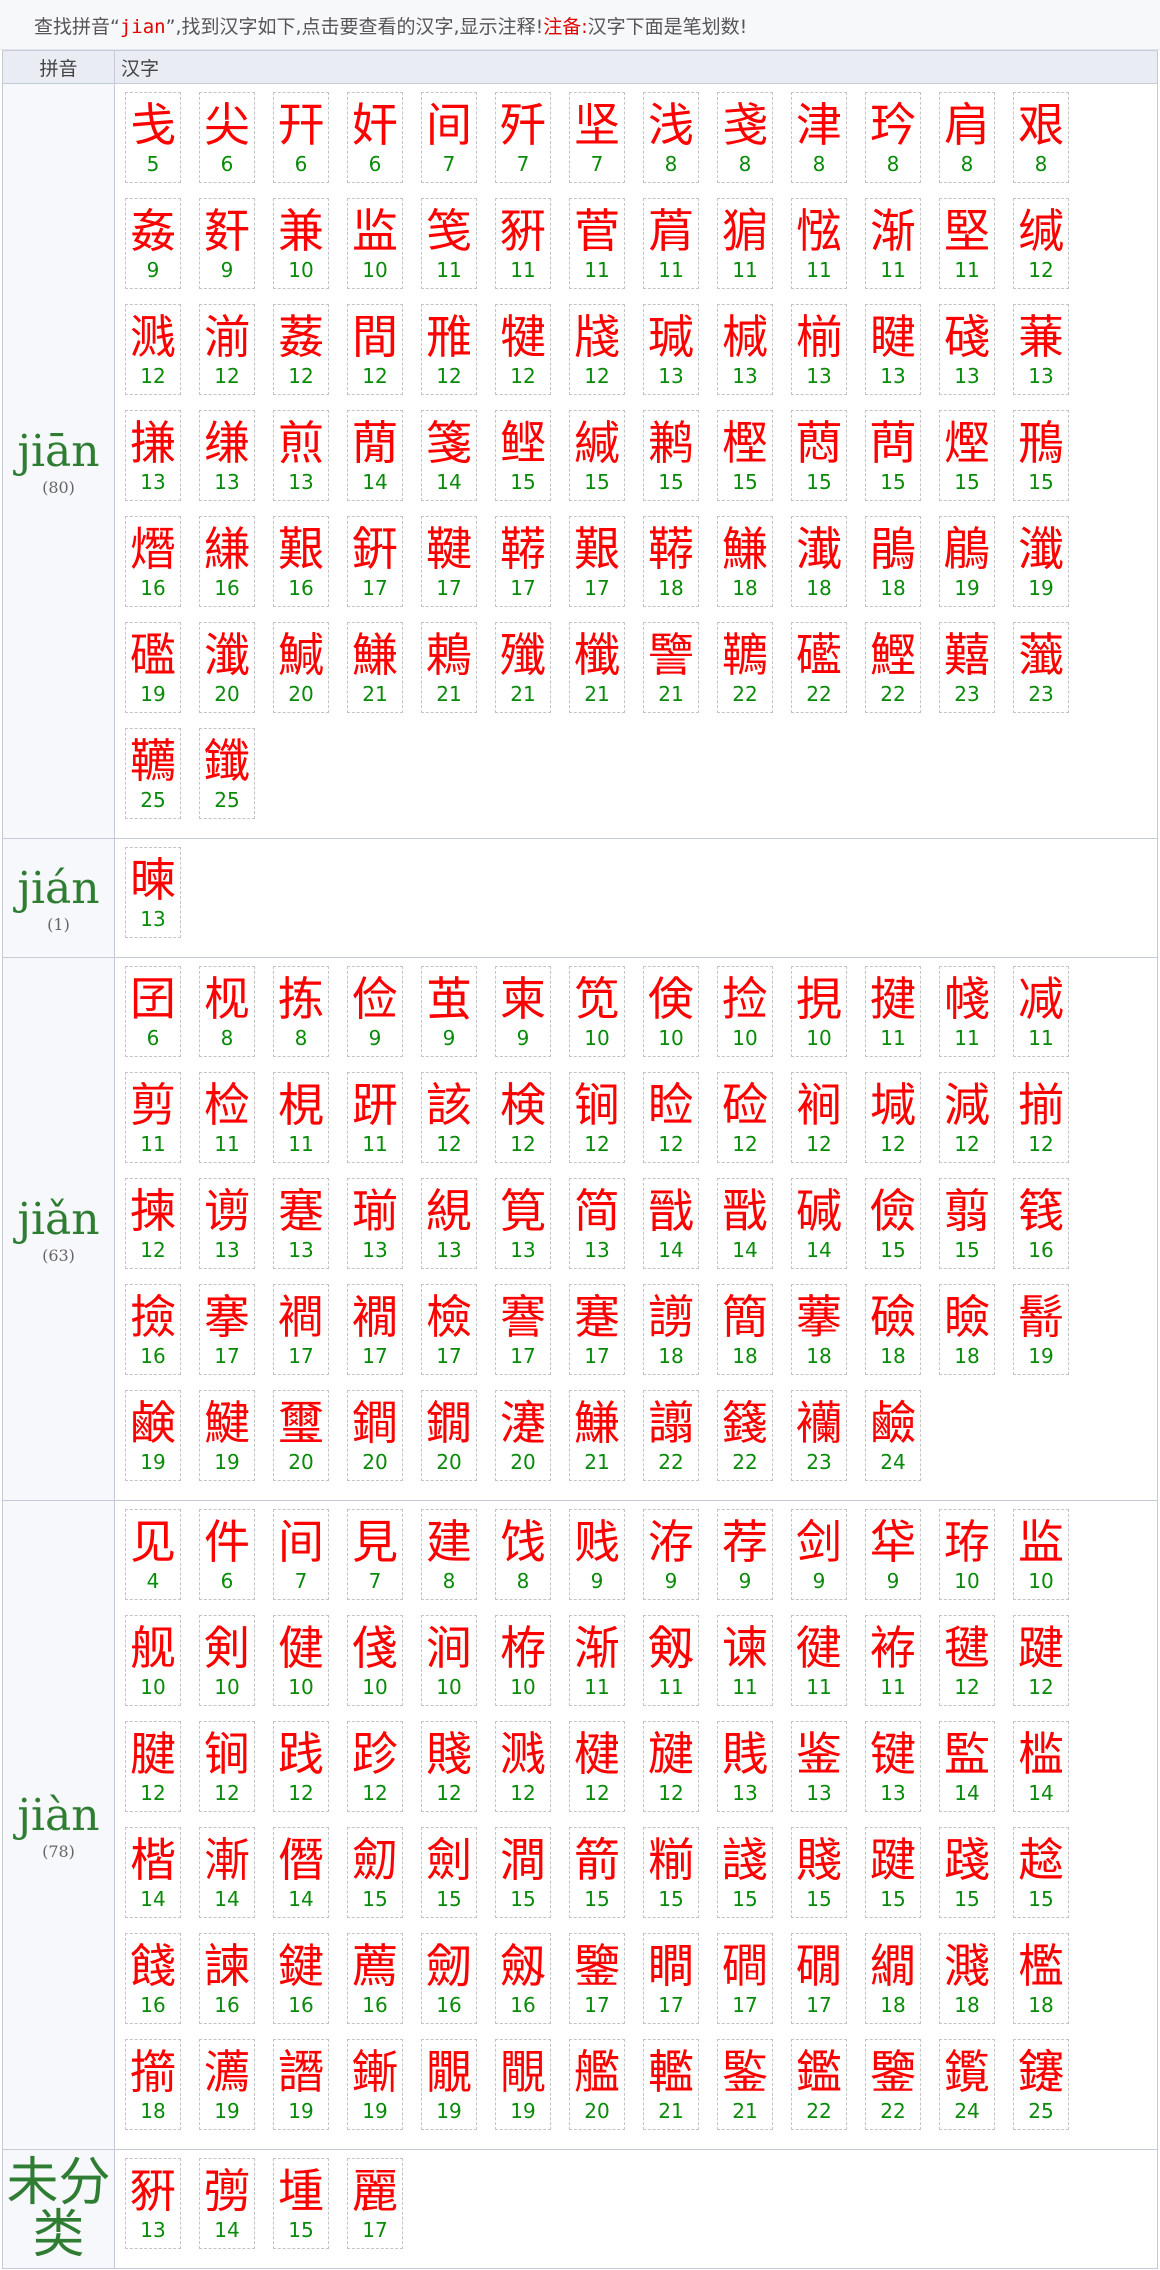 The image size is (1160, 2270). What do you see at coordinates (227, 349) in the screenshot?
I see `hanzi-link: 湔 12` at bounding box center [227, 349].